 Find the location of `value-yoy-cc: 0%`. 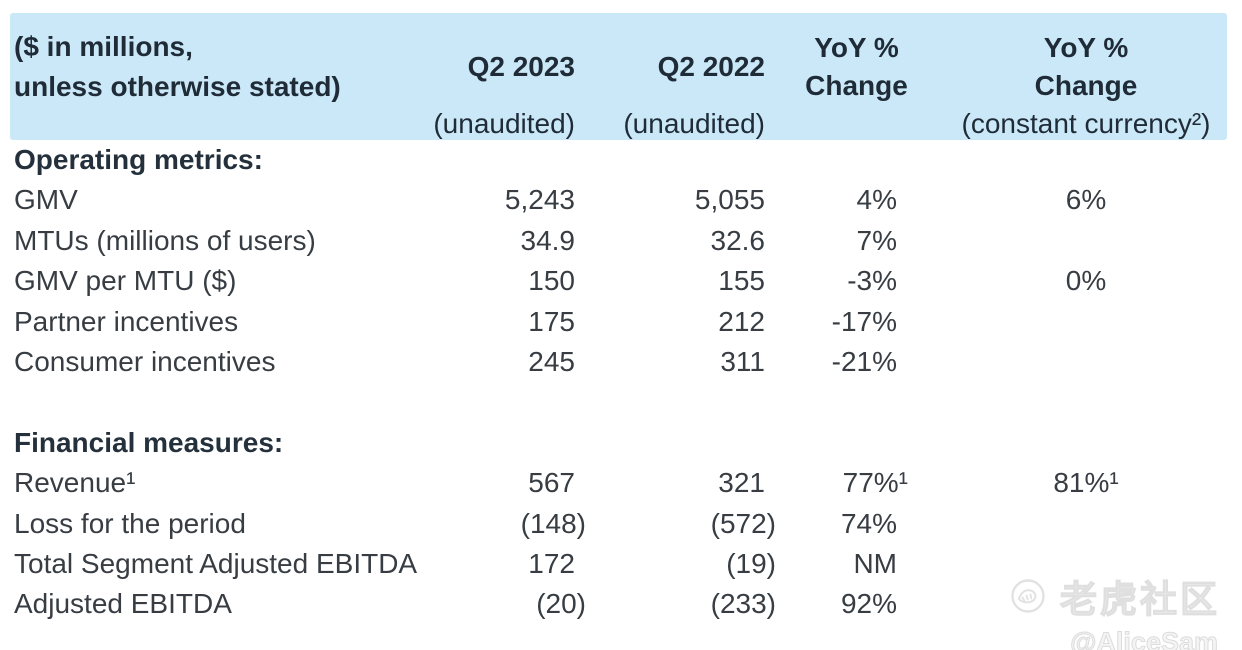

value-yoy-cc: 0% is located at coordinates (1086, 281).